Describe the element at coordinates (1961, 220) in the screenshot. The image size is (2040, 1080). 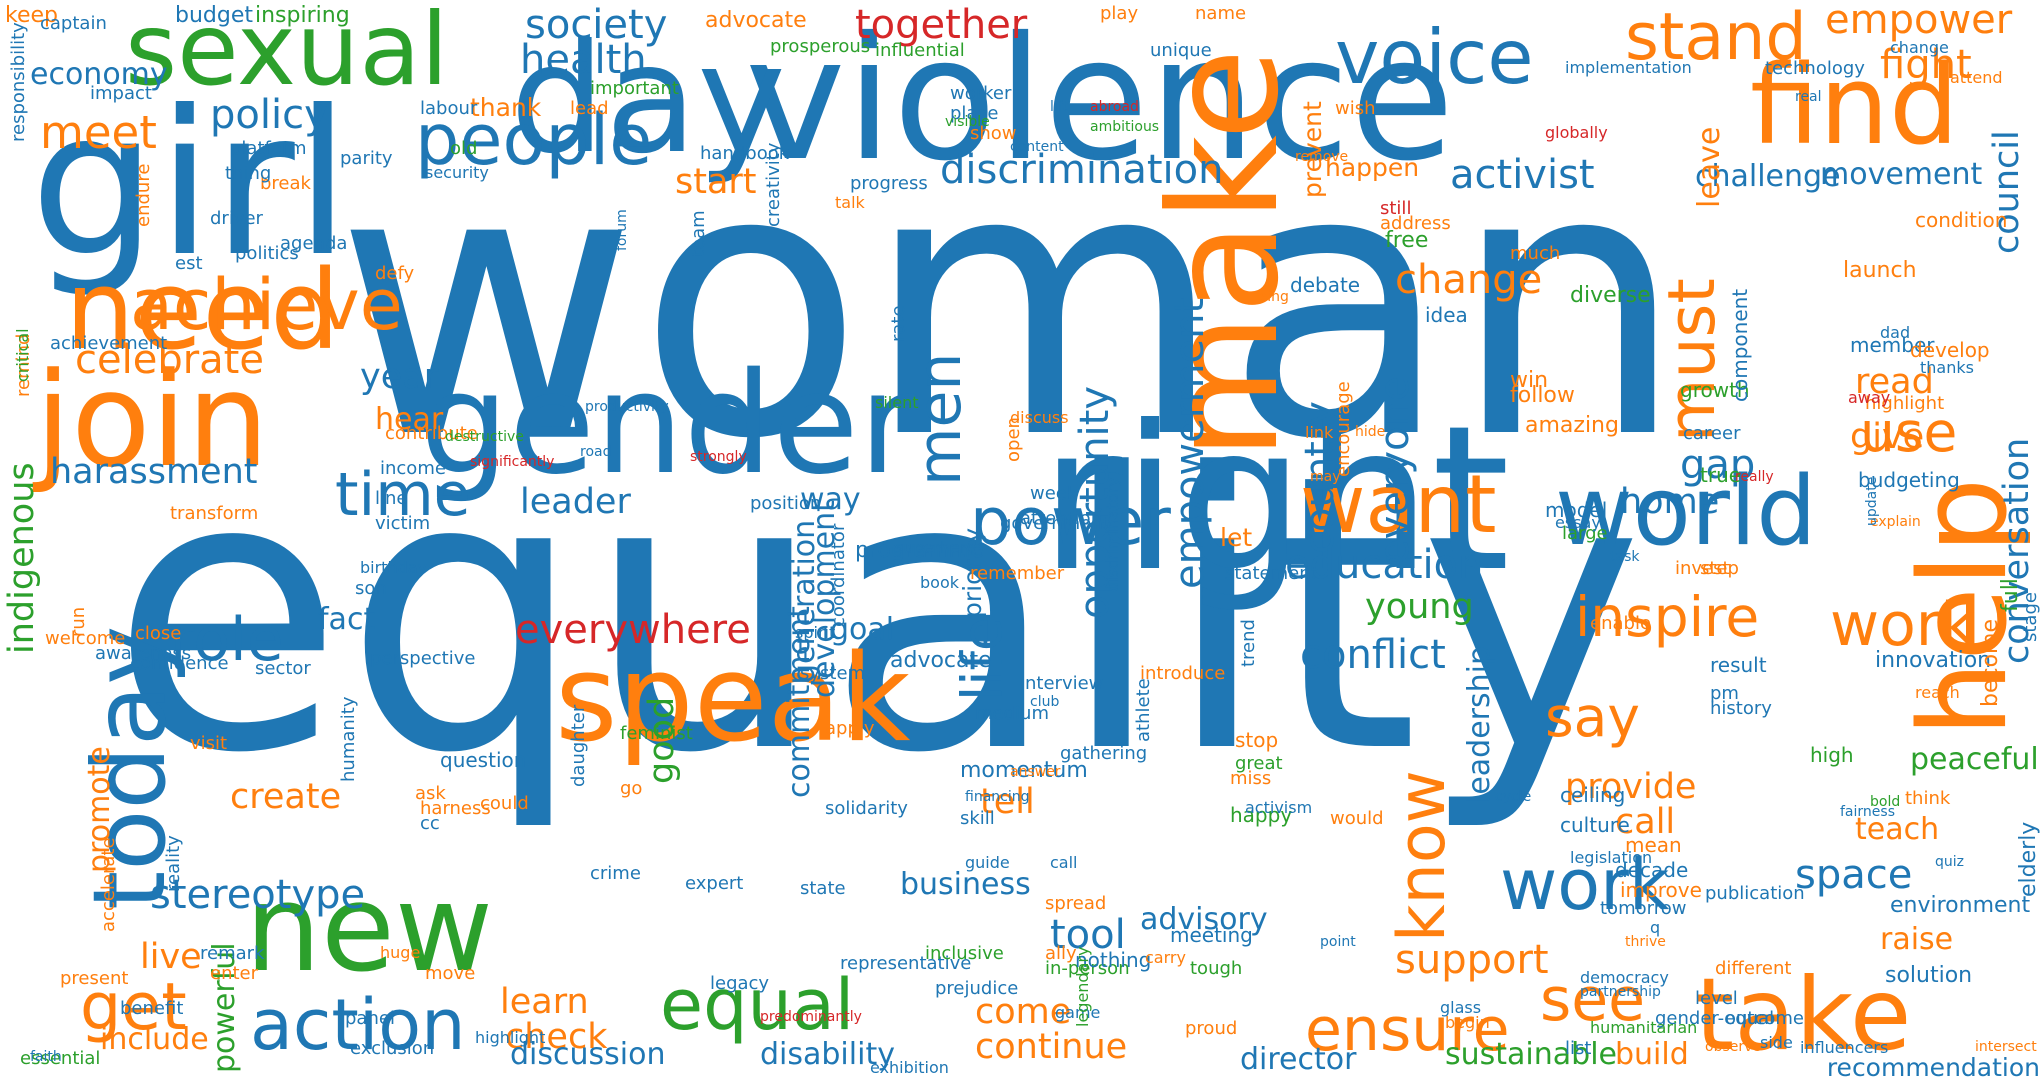
I see `cloud-word: condition` at that location.